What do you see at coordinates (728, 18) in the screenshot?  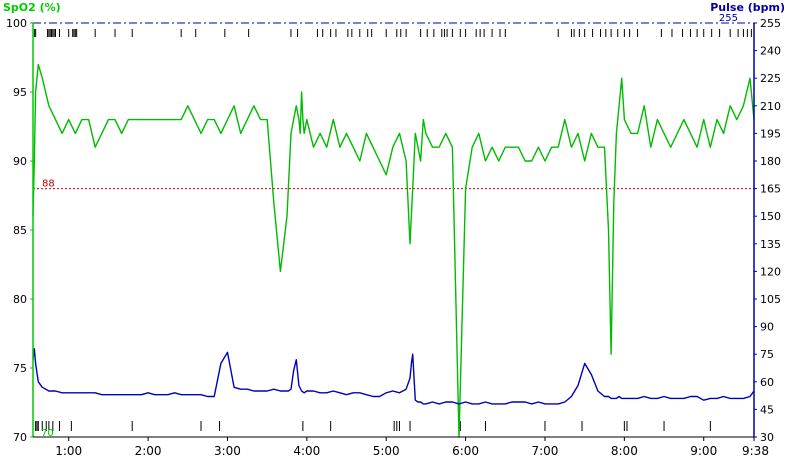 I see `top-limit-label: 255` at bounding box center [728, 18].